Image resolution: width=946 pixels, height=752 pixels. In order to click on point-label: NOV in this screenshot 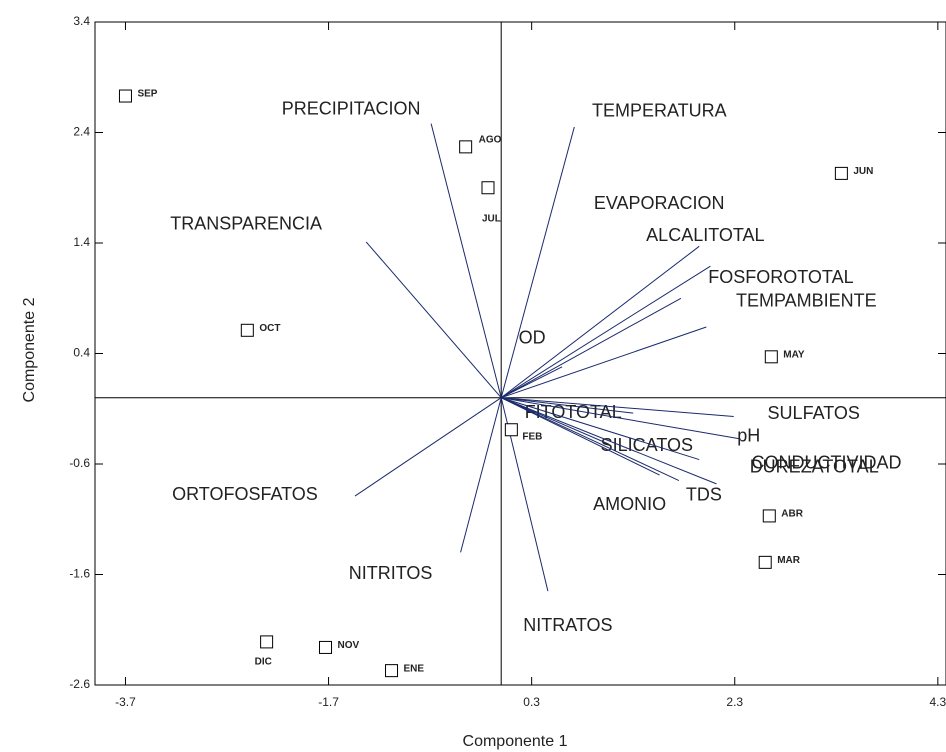, I will do `click(349, 645)`.